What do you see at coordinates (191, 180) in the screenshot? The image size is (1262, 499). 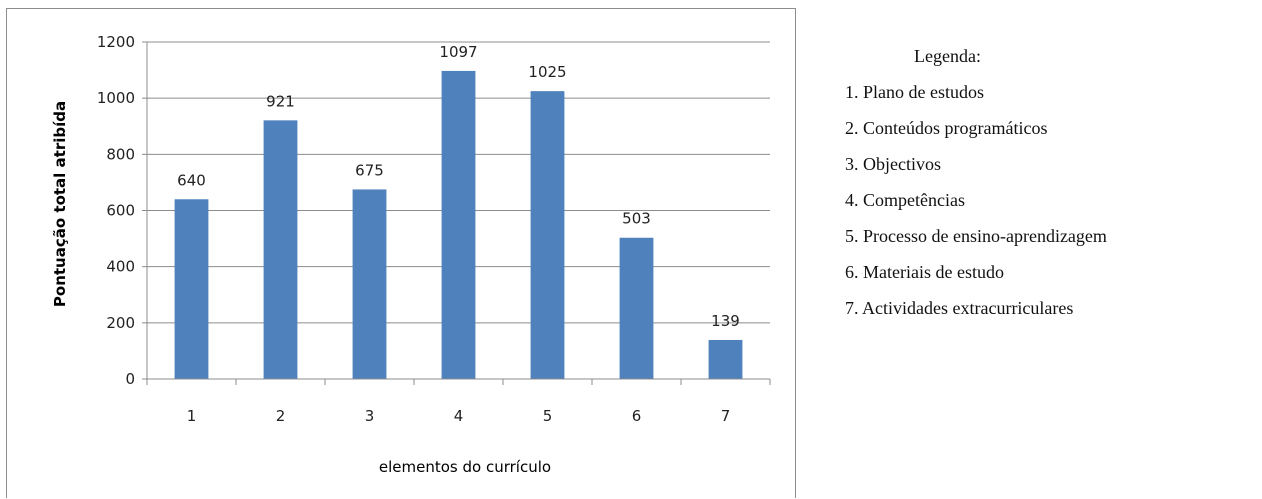 I see `data-label-1: 640` at bounding box center [191, 180].